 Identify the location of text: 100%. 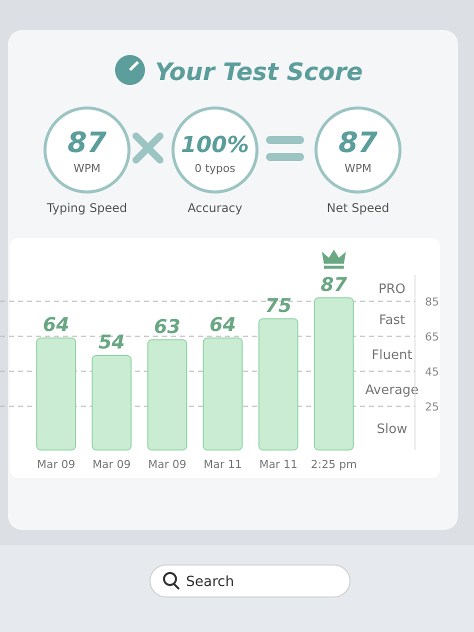
(215, 145).